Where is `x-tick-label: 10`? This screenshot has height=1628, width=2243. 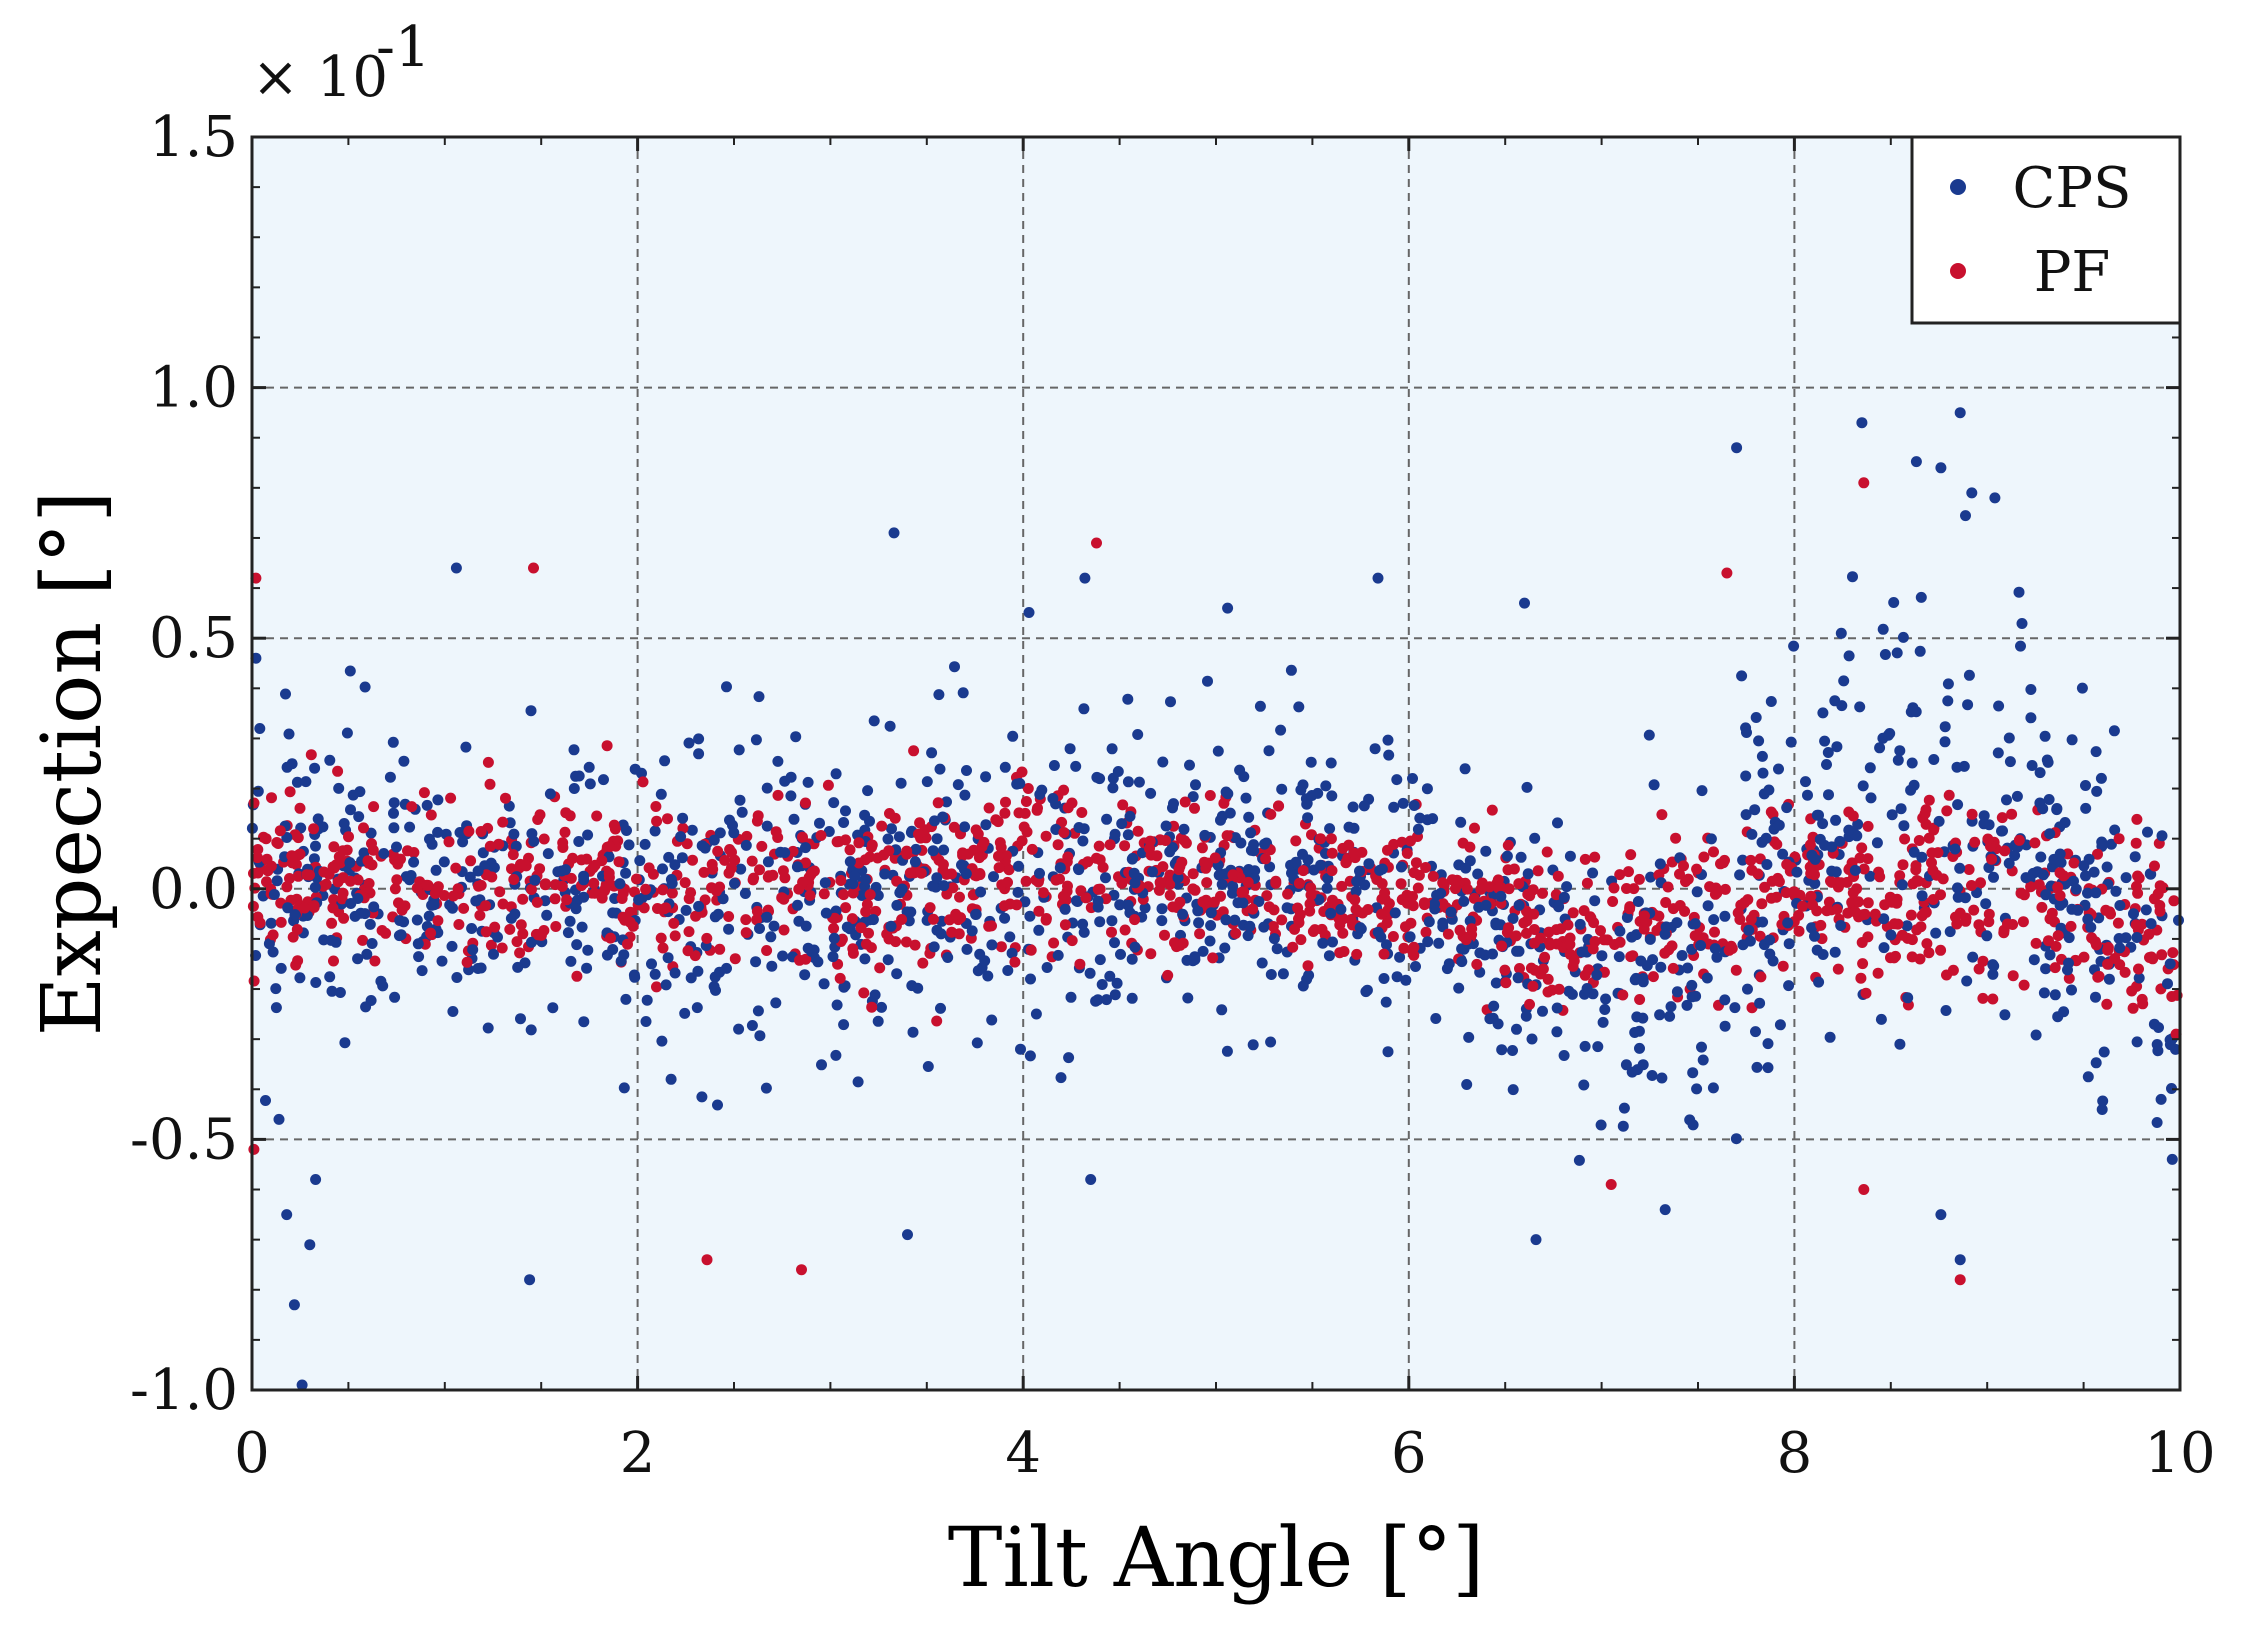 x-tick-label: 10 is located at coordinates (2179, 1453).